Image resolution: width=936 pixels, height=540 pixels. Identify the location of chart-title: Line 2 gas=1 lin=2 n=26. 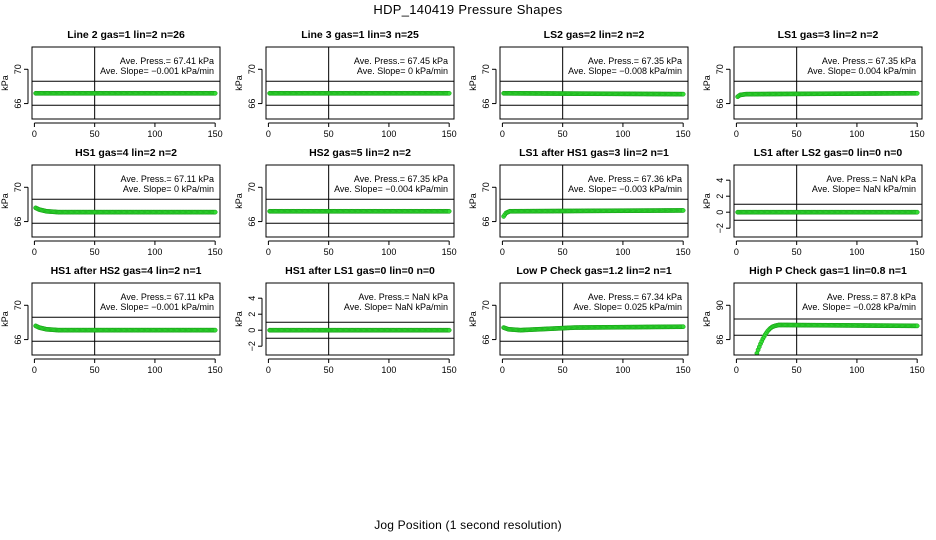
(126, 35).